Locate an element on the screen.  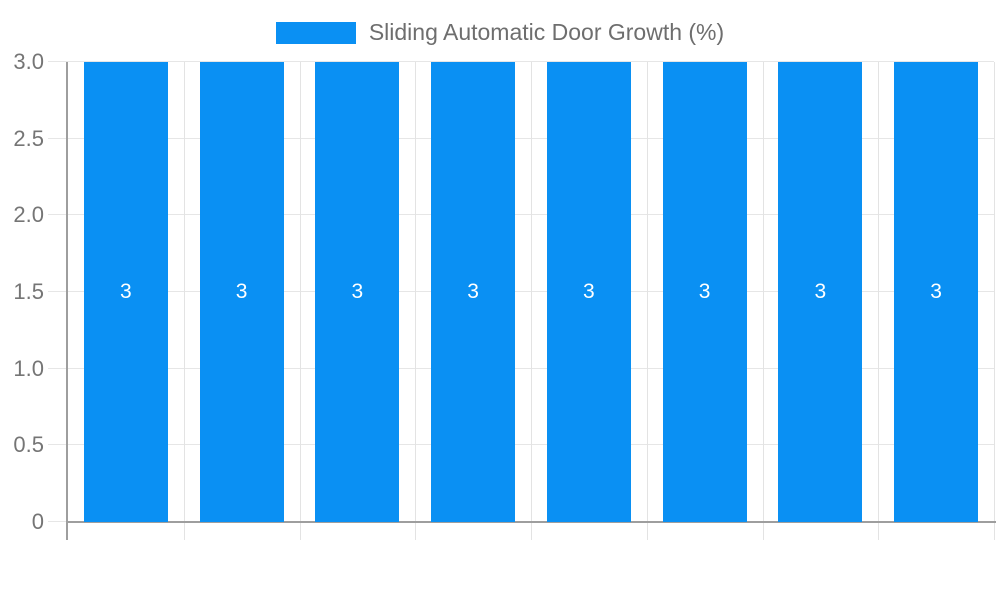
y-tick-label: 2.5 is located at coordinates (28, 138).